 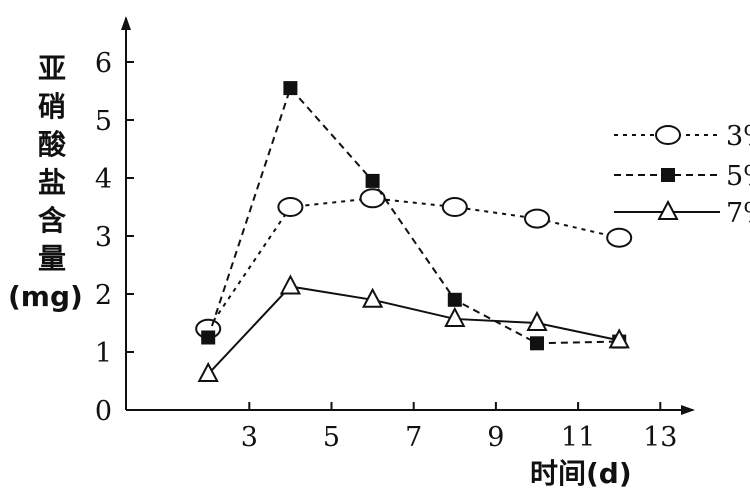 What do you see at coordinates (114, 237) in the screenshot?
I see `y-ticks: 0 1 2 3 4 5 6` at bounding box center [114, 237].